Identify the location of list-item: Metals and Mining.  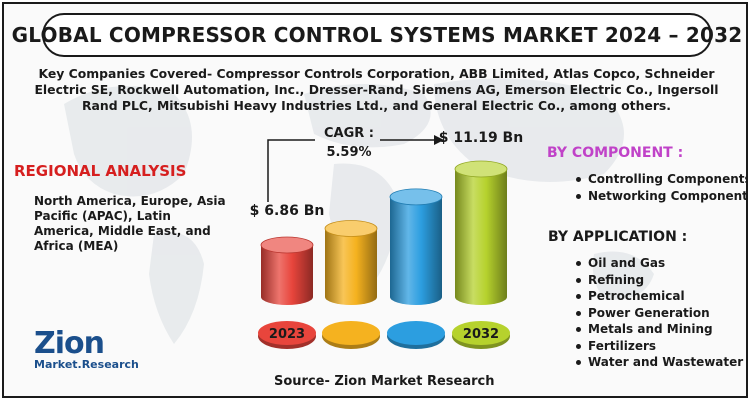
(657, 329).